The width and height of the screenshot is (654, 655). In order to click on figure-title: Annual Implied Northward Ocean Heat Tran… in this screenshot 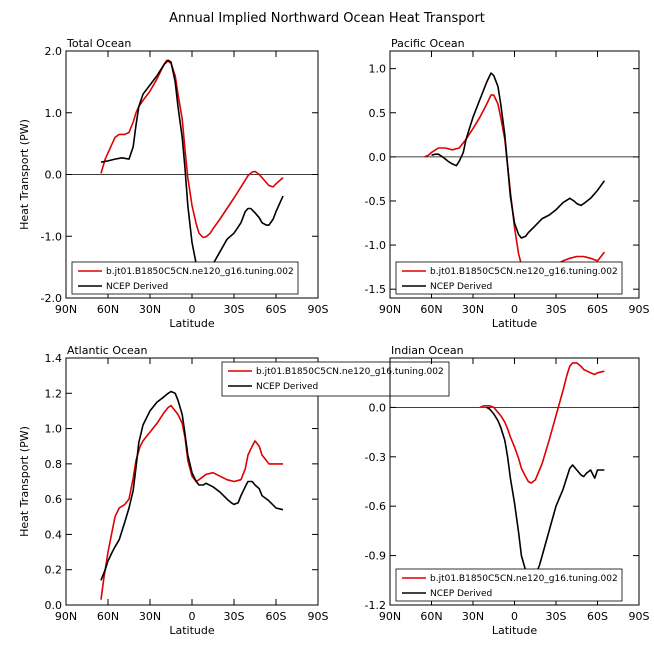, I will do `click(327, 18)`.